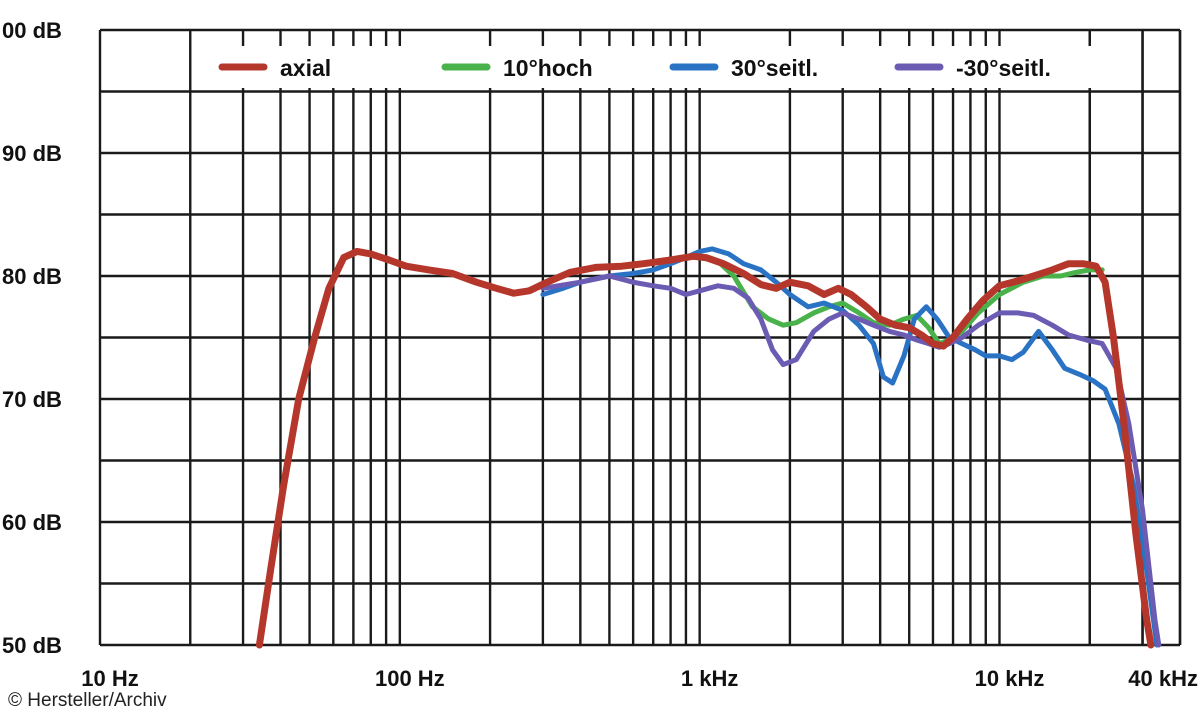  Describe the element at coordinates (109, 678) in the screenshot. I see `x-tick-label: 10 Hz` at that location.